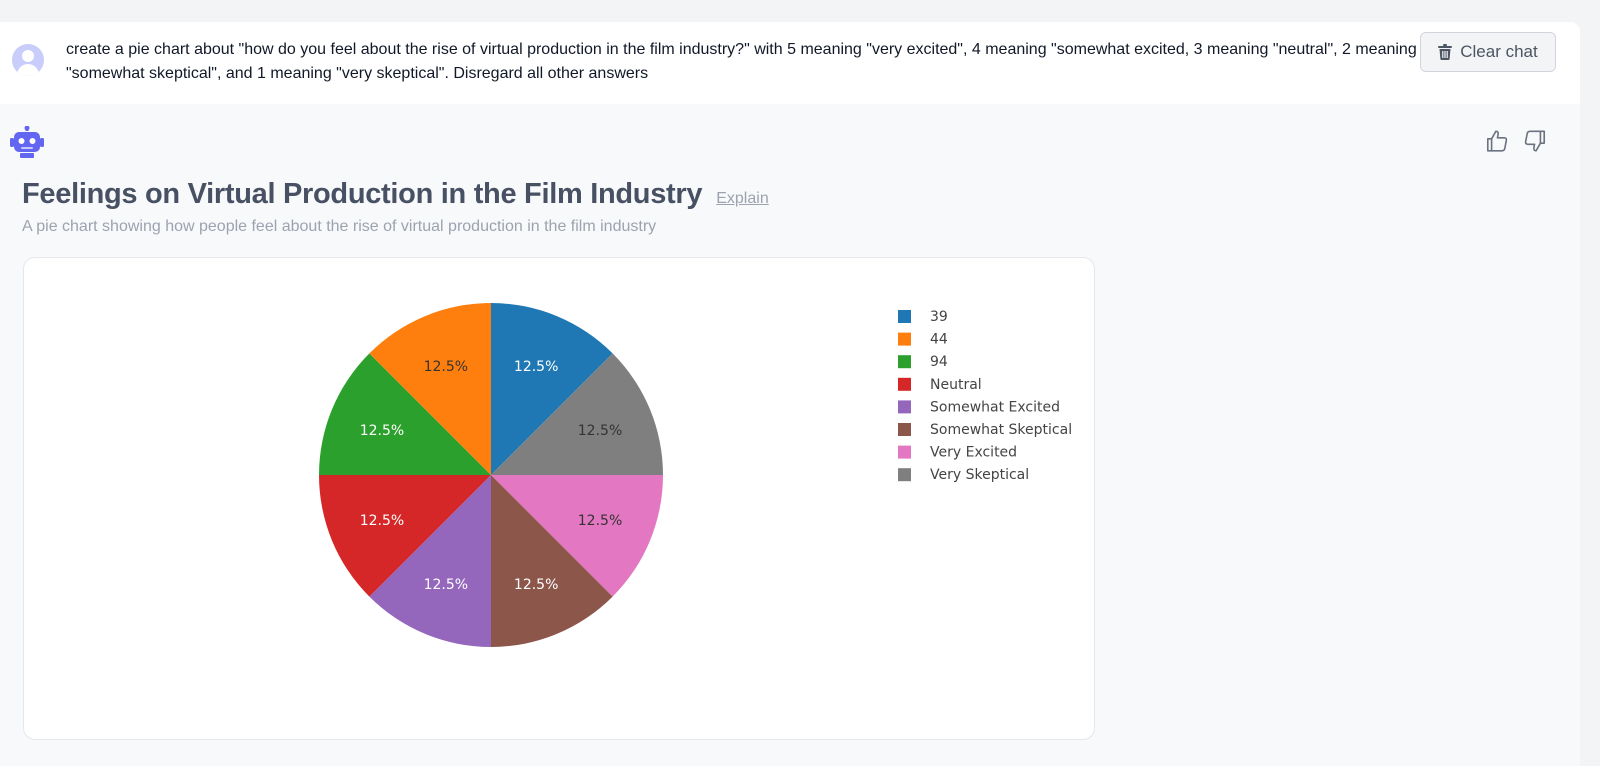 The height and width of the screenshot is (766, 1600). Describe the element at coordinates (27, 142) in the screenshot. I see `robot-icon` at that location.